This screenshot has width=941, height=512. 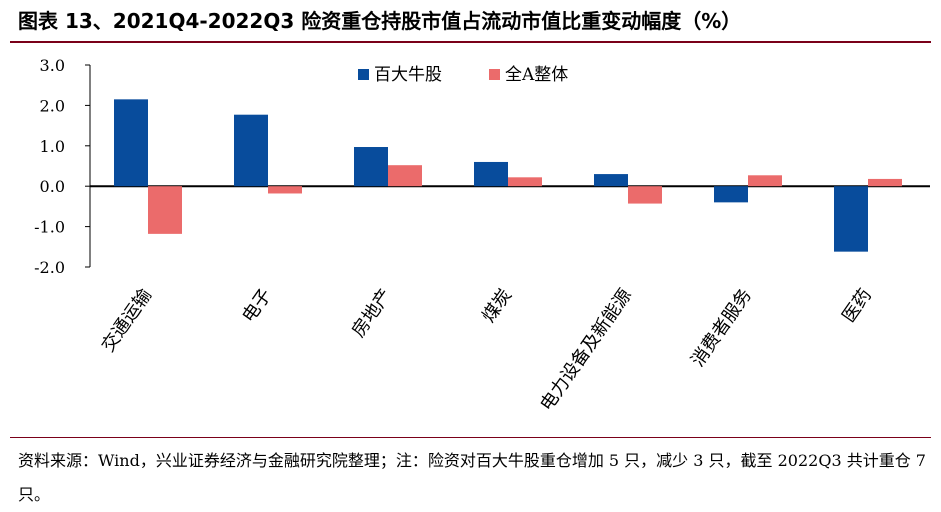 What do you see at coordinates (257, 306) in the screenshot?
I see `x-category-label: 电子` at bounding box center [257, 306].